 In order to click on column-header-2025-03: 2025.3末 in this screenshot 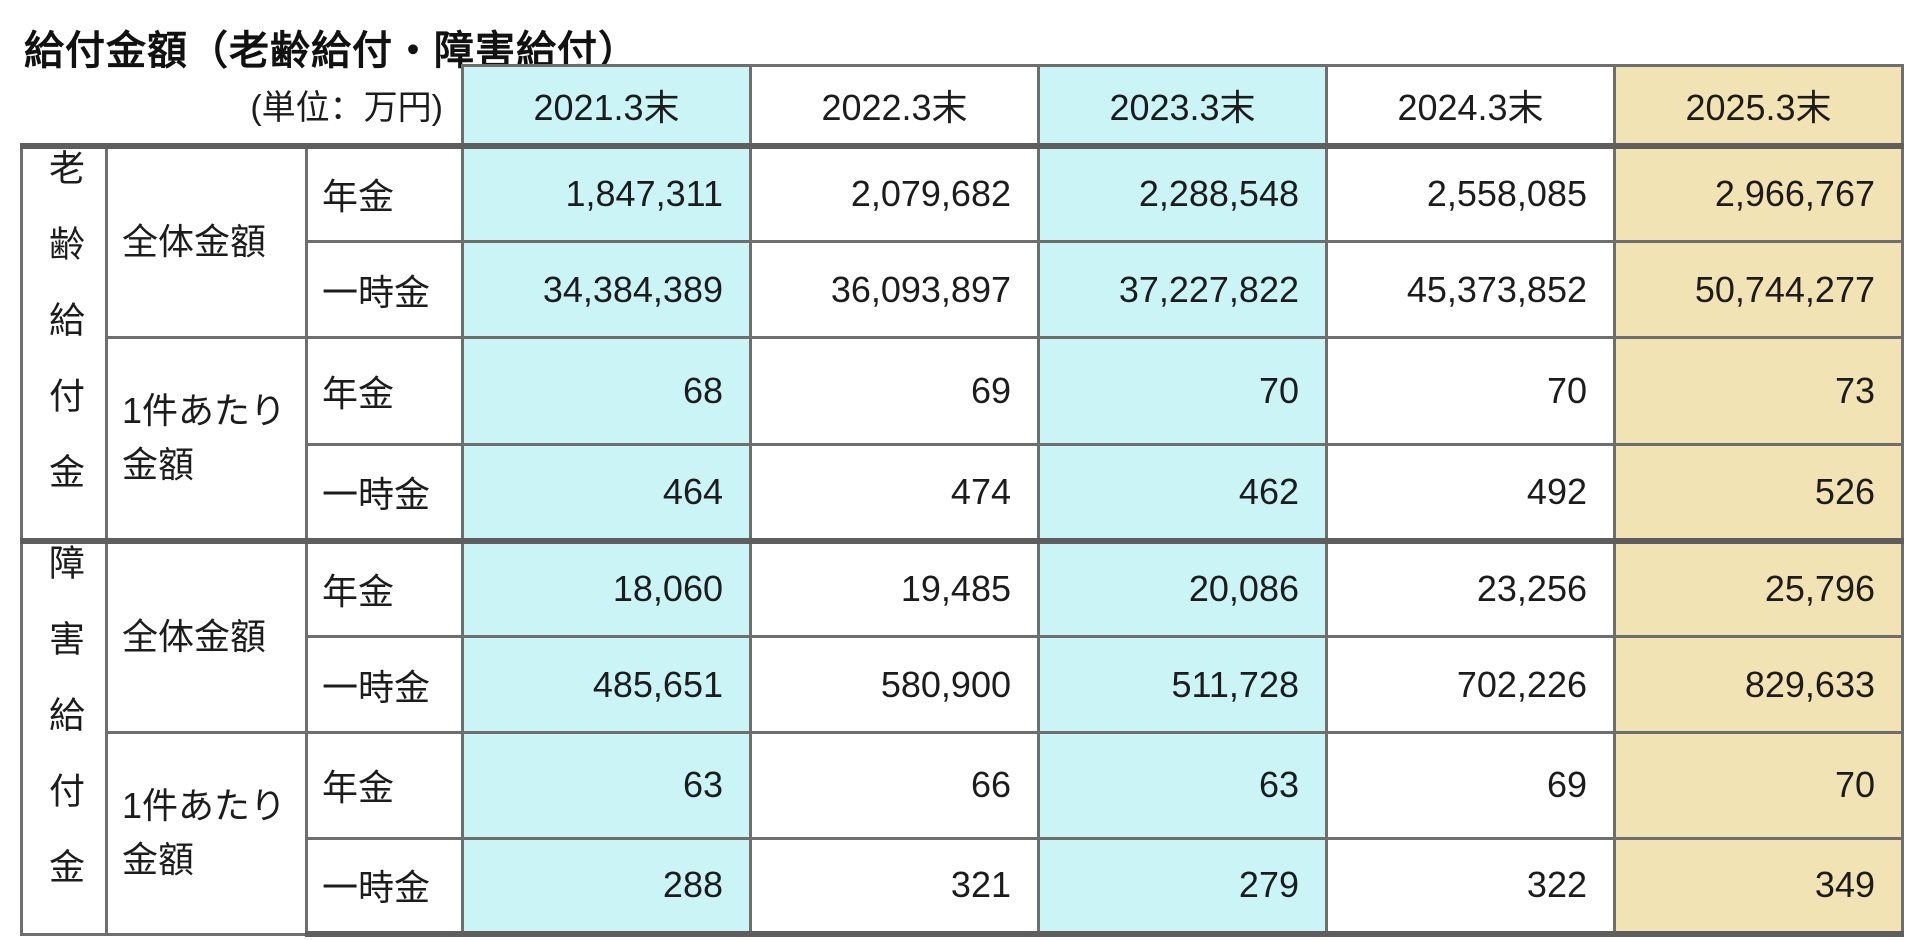, I will do `click(1758, 105)`.